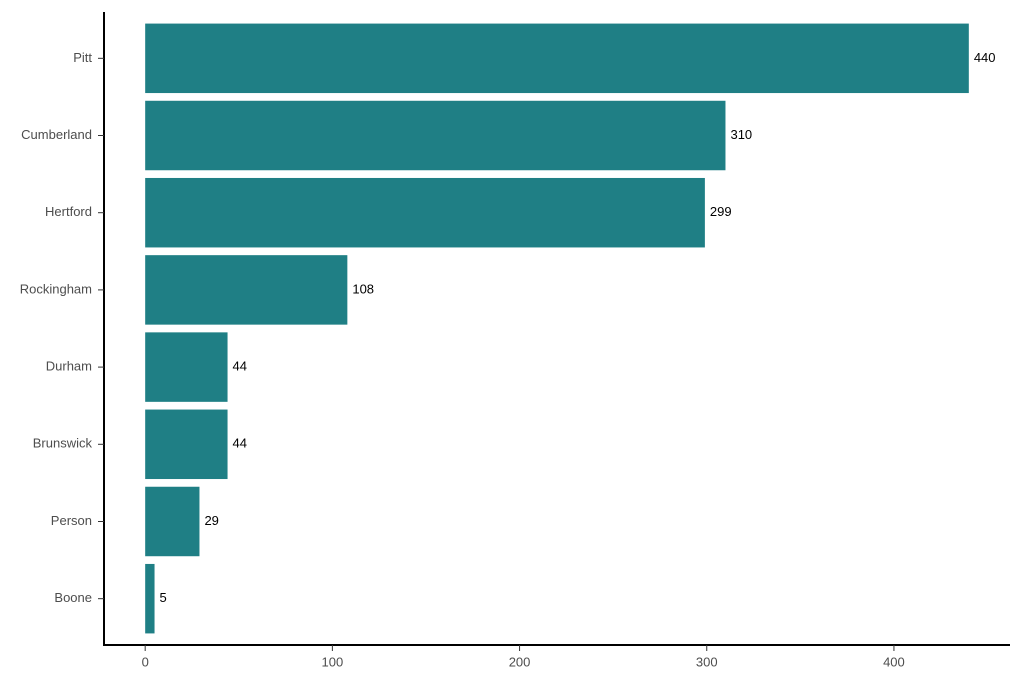  What do you see at coordinates (985, 57) in the screenshot?
I see `value-label: 440` at bounding box center [985, 57].